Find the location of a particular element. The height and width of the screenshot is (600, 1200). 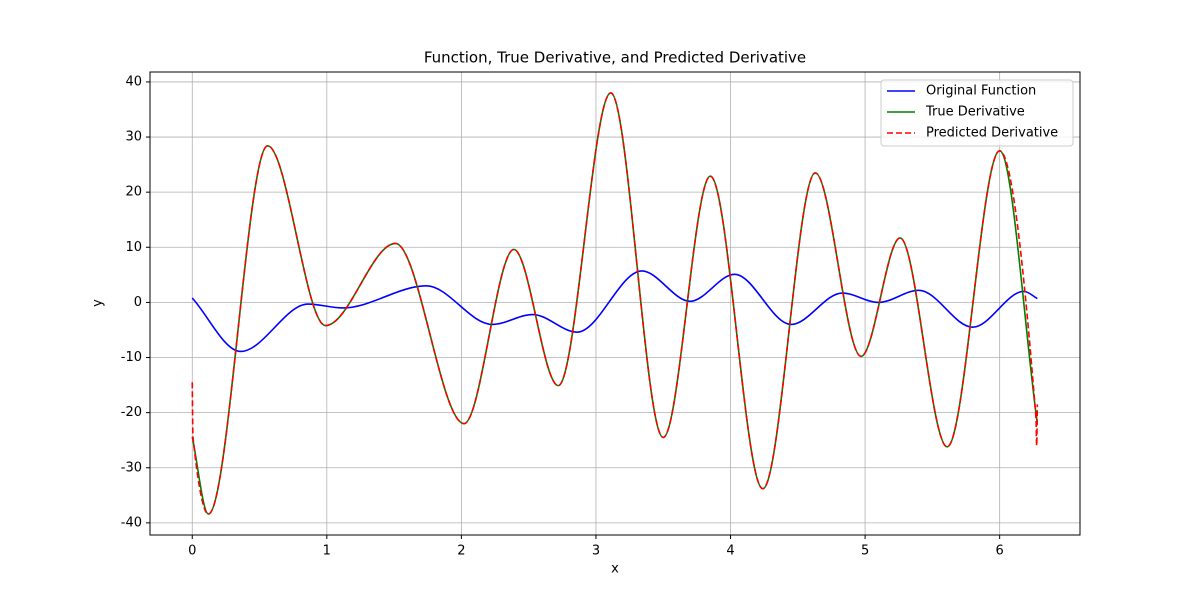

y-tick-label: 0 is located at coordinates (138, 302).